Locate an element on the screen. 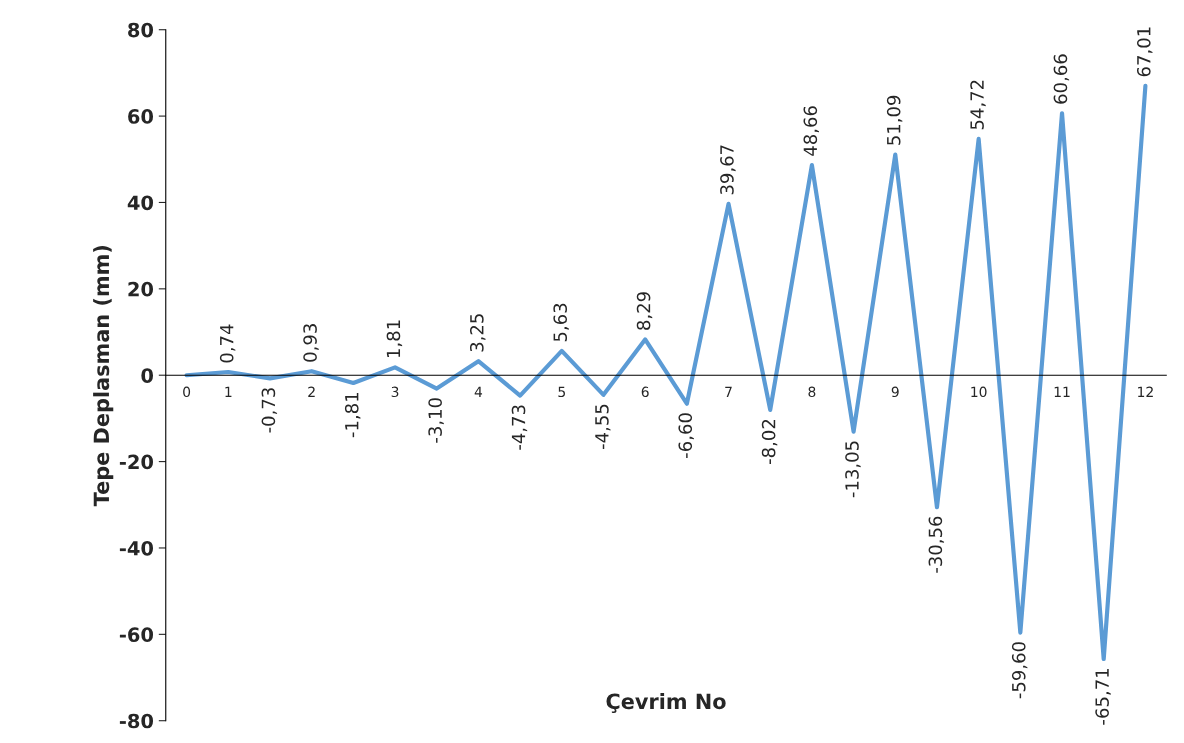 This screenshot has height=743, width=1184. y-tick-label: 80 is located at coordinates (141, 30).